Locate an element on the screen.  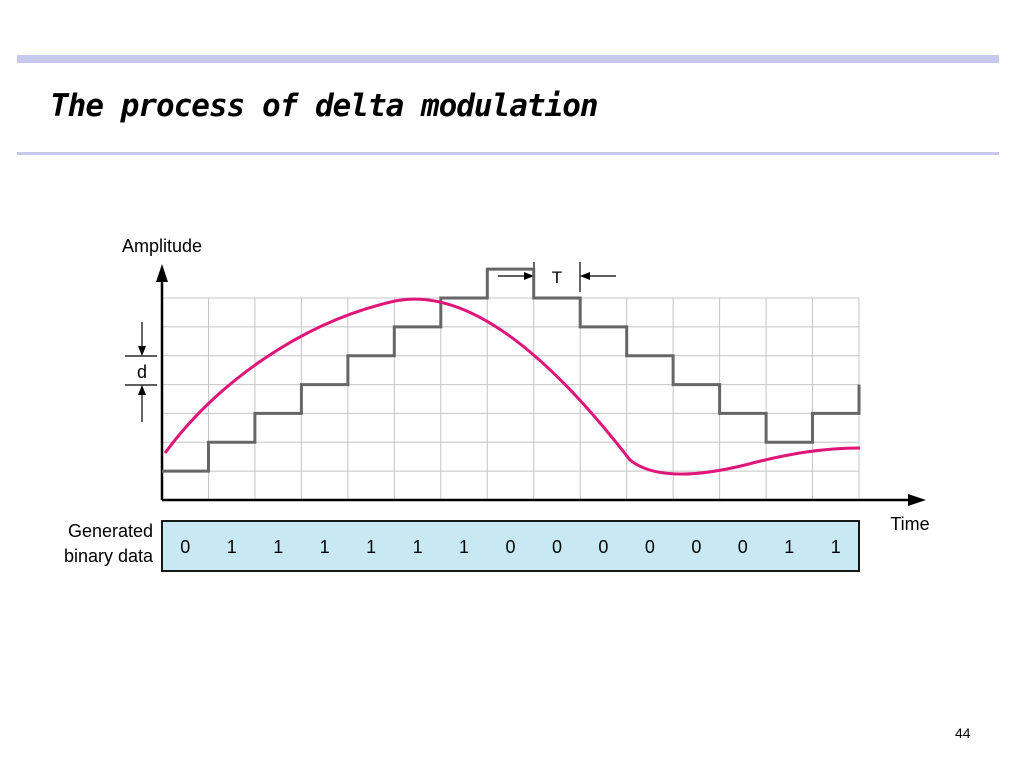
page-number: 44 is located at coordinates (963, 733).